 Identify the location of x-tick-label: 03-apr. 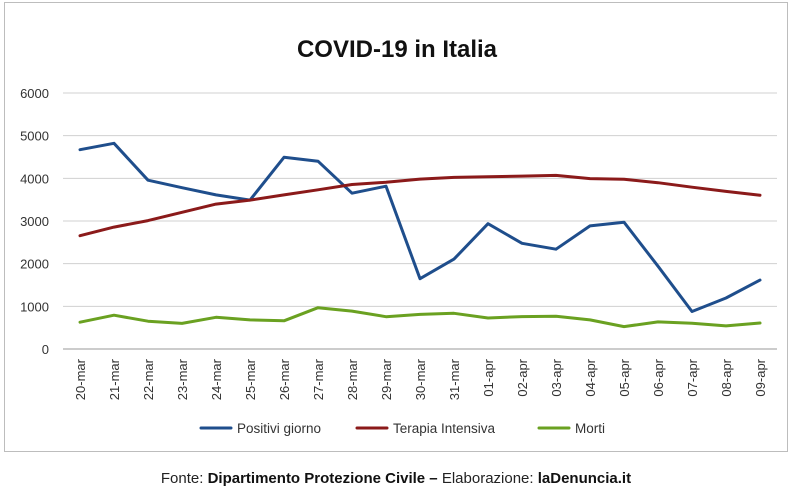
(556, 377).